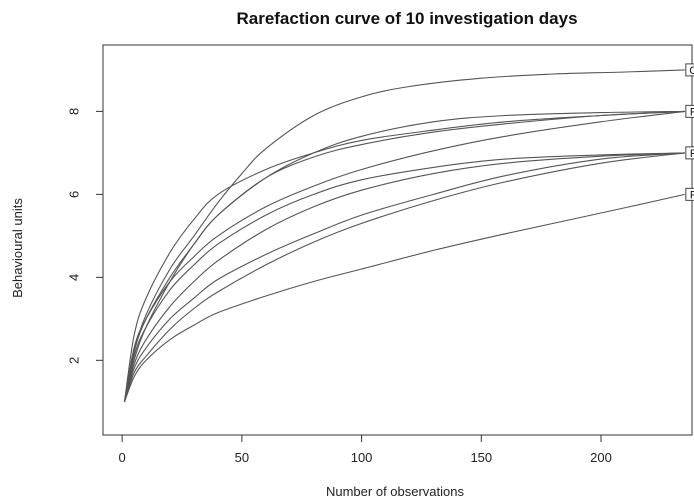 The image size is (694, 503). What do you see at coordinates (73, 277) in the screenshot?
I see `y-tick-label: 4` at bounding box center [73, 277].